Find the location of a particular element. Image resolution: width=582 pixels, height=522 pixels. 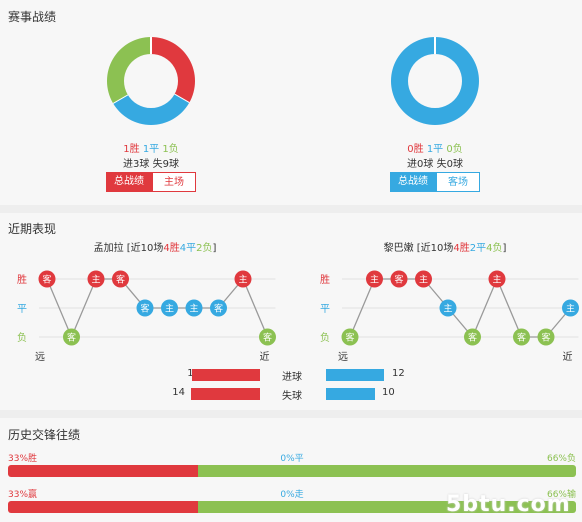

left-form-near-label: 近 is located at coordinates (265, 356).